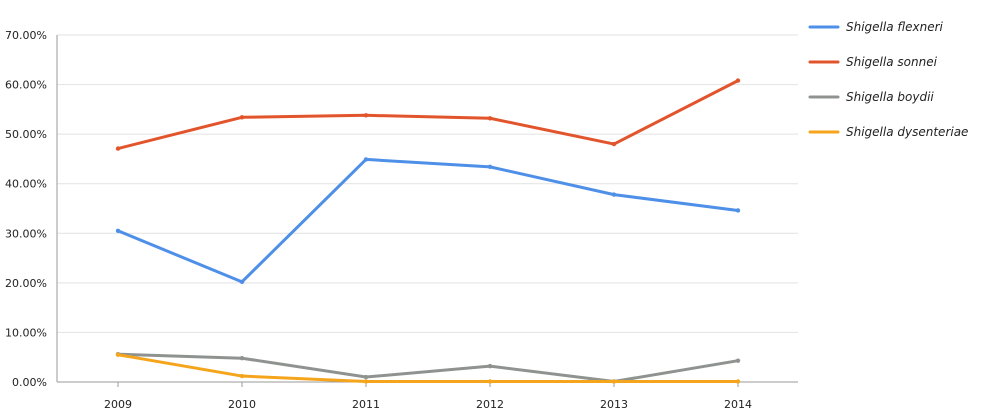 Image resolution: width=1000 pixels, height=412 pixels. What do you see at coordinates (26, 184) in the screenshot?
I see `y-tick-label-4: 40.00%` at bounding box center [26, 184].